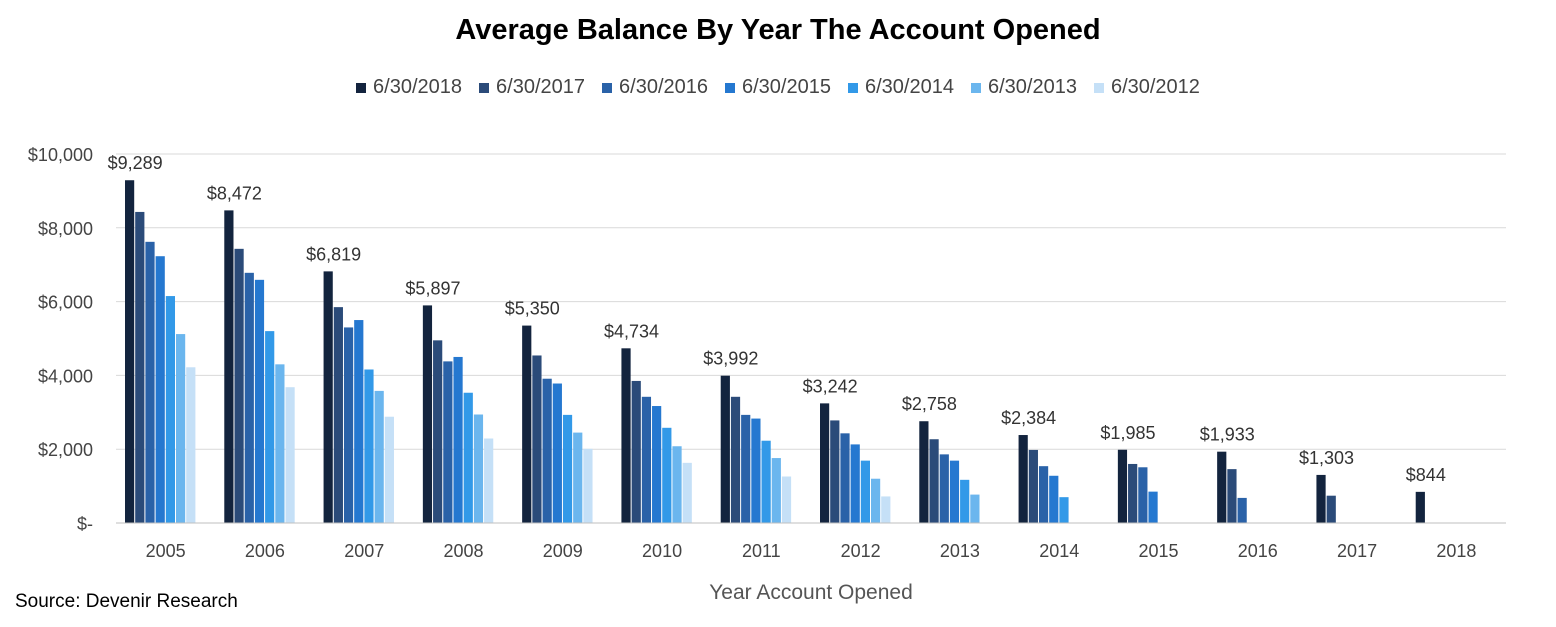  Describe the element at coordinates (265, 551) in the screenshot. I see `x-tick-label: 2006` at that location.